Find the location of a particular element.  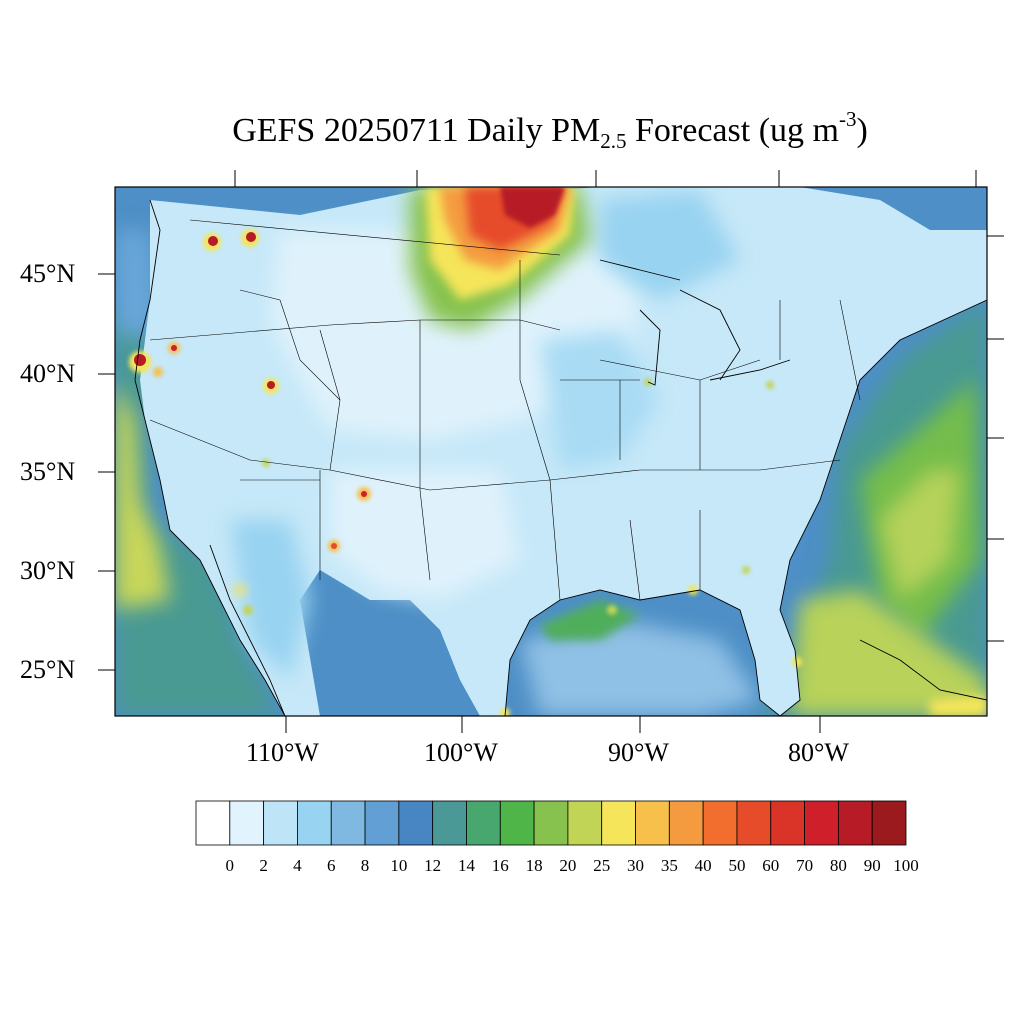

lat-label-25n: 25°N is located at coordinates (48, 669).